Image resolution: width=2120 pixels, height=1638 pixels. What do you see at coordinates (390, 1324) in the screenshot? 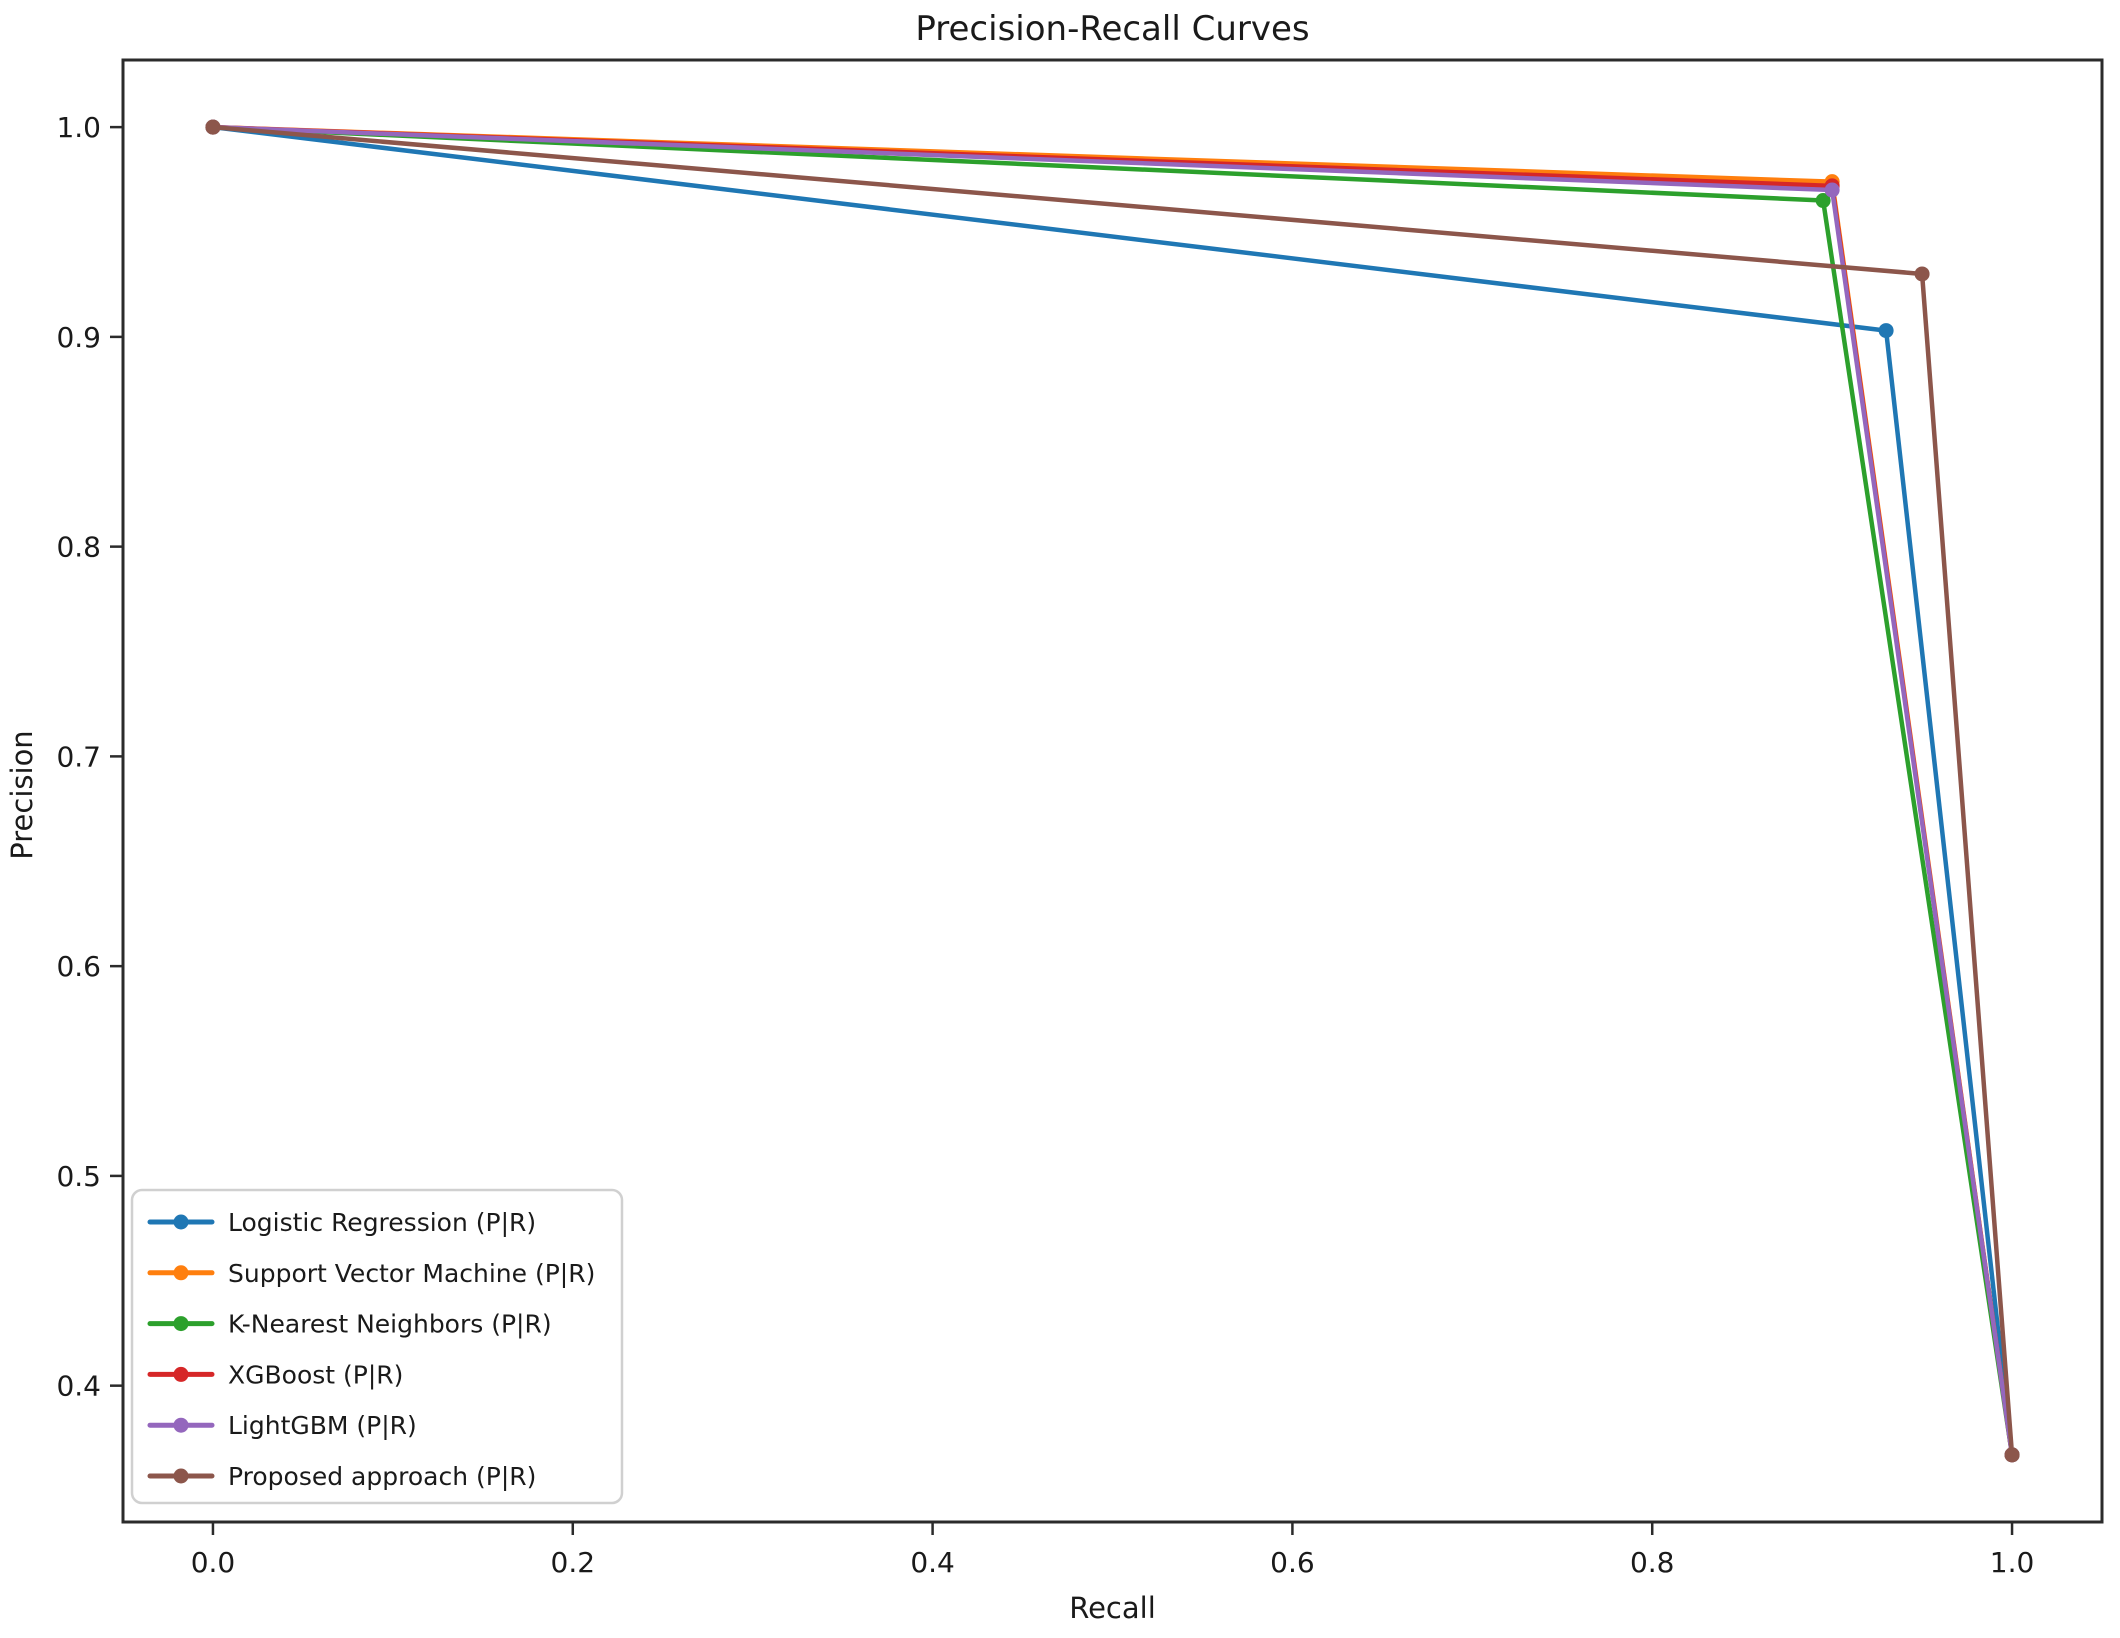
I see `legend-label: K-Nearest Neighbors (P|R)` at bounding box center [390, 1324].